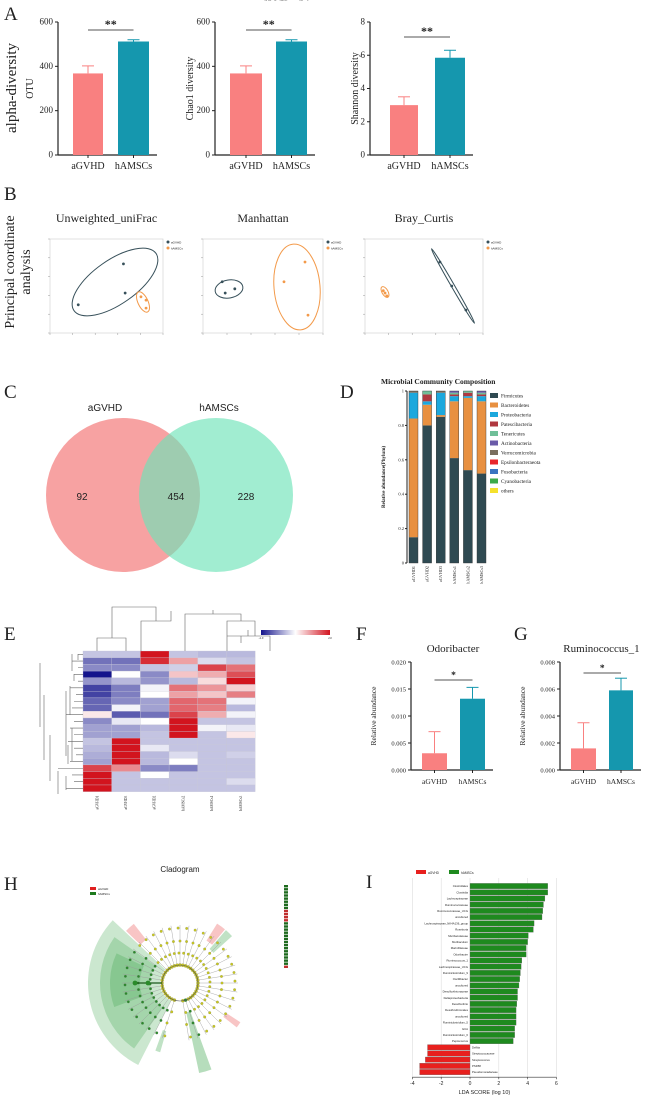  I want to click on legend-label: Epsilonbacteraeota, so click(521, 463).